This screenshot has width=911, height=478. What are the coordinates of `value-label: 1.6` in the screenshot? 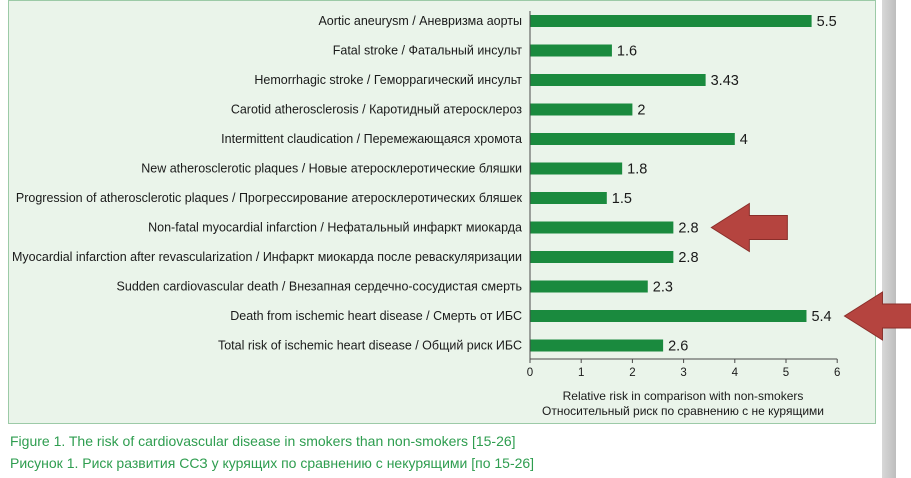 It's located at (627, 52).